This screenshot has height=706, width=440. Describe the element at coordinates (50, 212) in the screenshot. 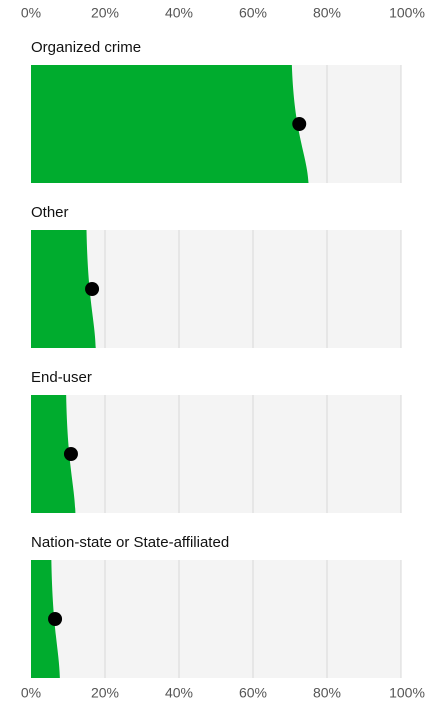

I see `category-label: Other` at that location.